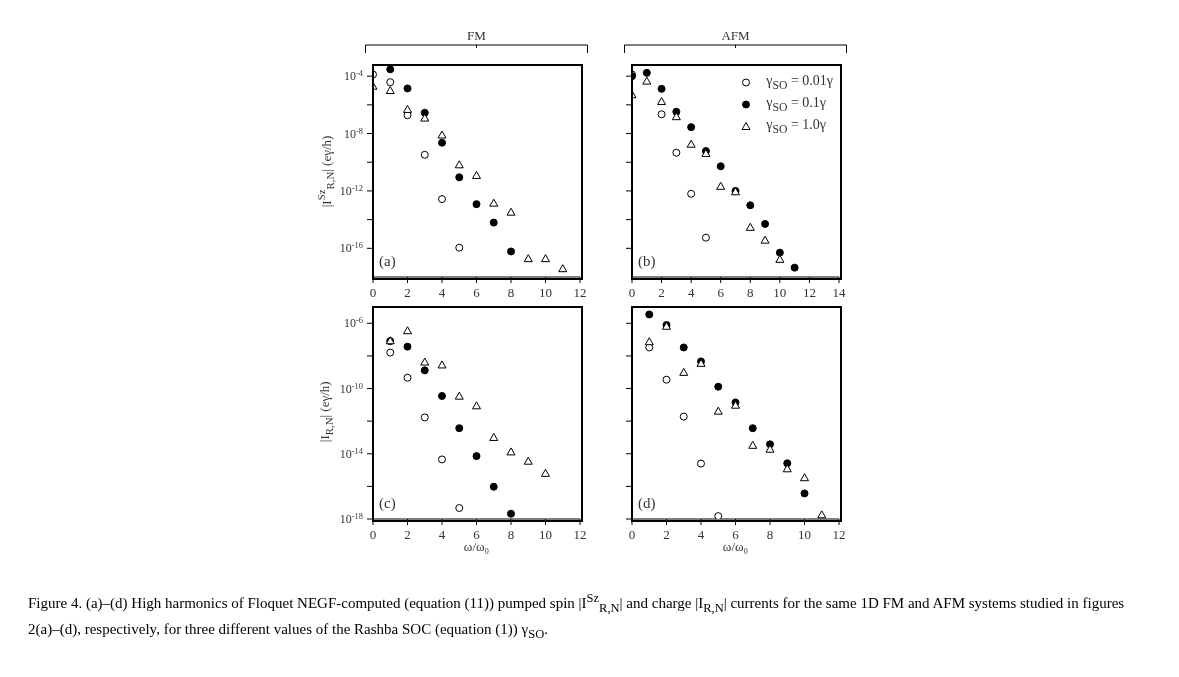 The image size is (1179, 677). I want to click on chart-title: AFM, so click(735, 35).